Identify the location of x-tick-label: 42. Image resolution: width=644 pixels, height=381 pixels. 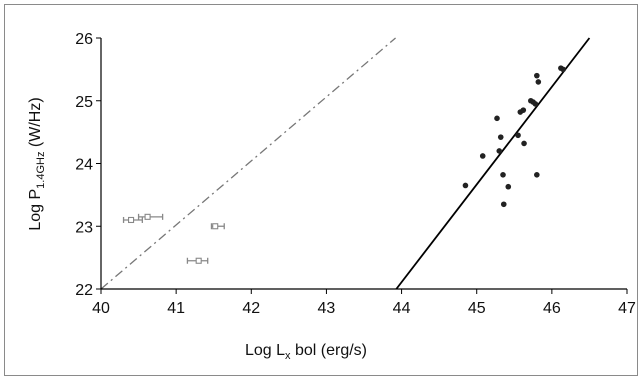
(251, 308).